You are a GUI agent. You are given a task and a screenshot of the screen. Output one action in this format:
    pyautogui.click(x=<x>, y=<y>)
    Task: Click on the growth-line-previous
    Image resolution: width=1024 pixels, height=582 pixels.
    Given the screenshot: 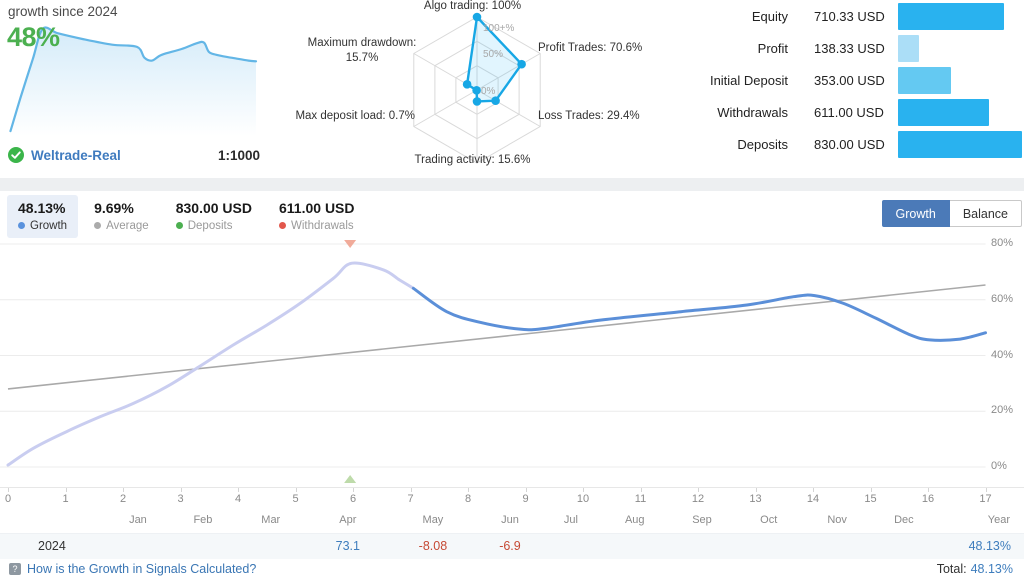 What is the action you would take?
    pyautogui.click(x=210, y=364)
    